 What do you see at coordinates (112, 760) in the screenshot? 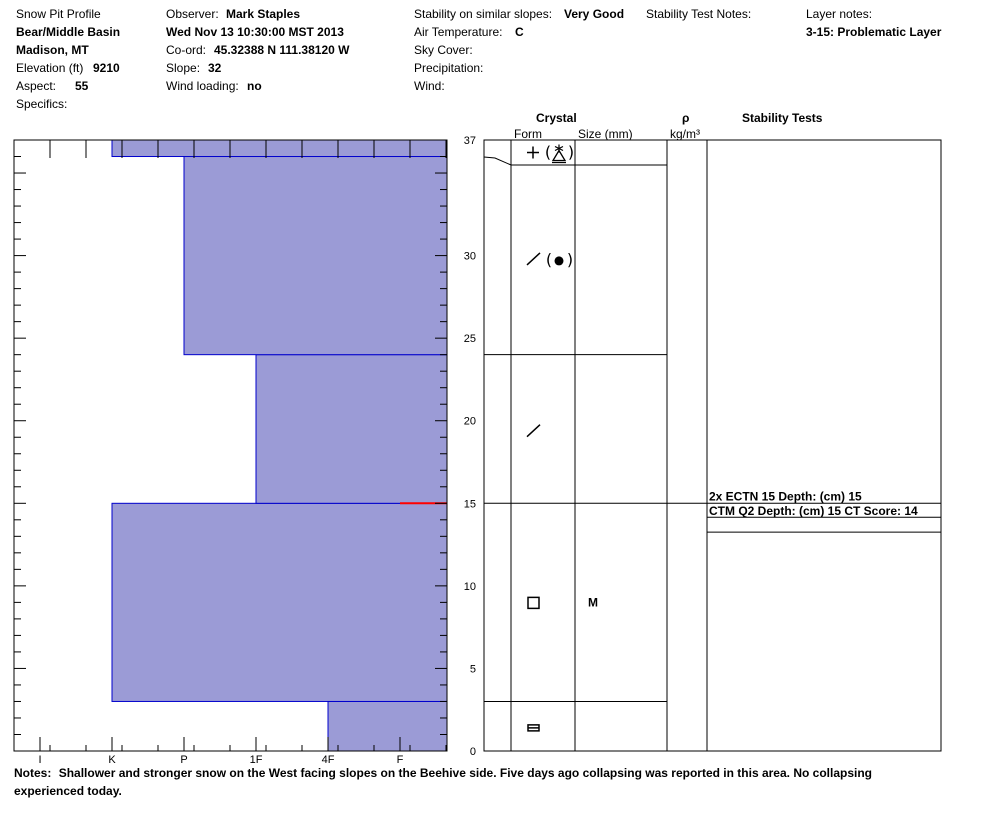
I see `hardness-label-K: K` at bounding box center [112, 760].